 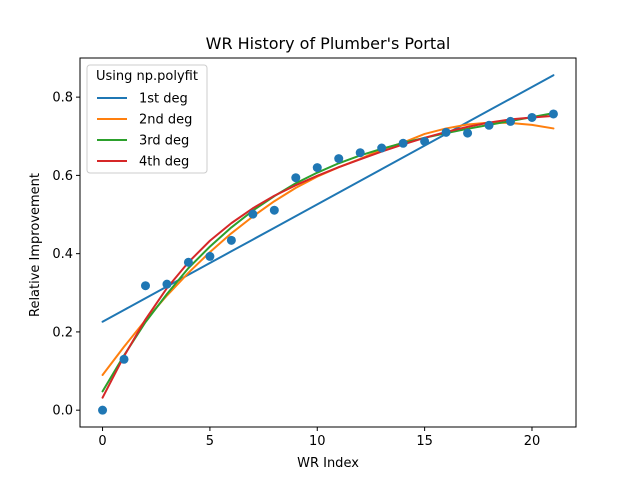 I want to click on x-tick-label: 10, so click(x=317, y=441).